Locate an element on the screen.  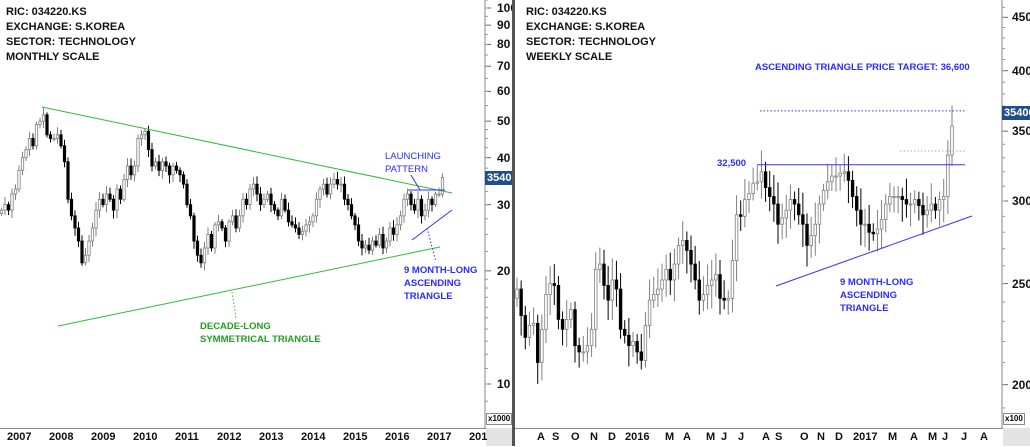
x-tick-label: 2007 is located at coordinates (19, 437).